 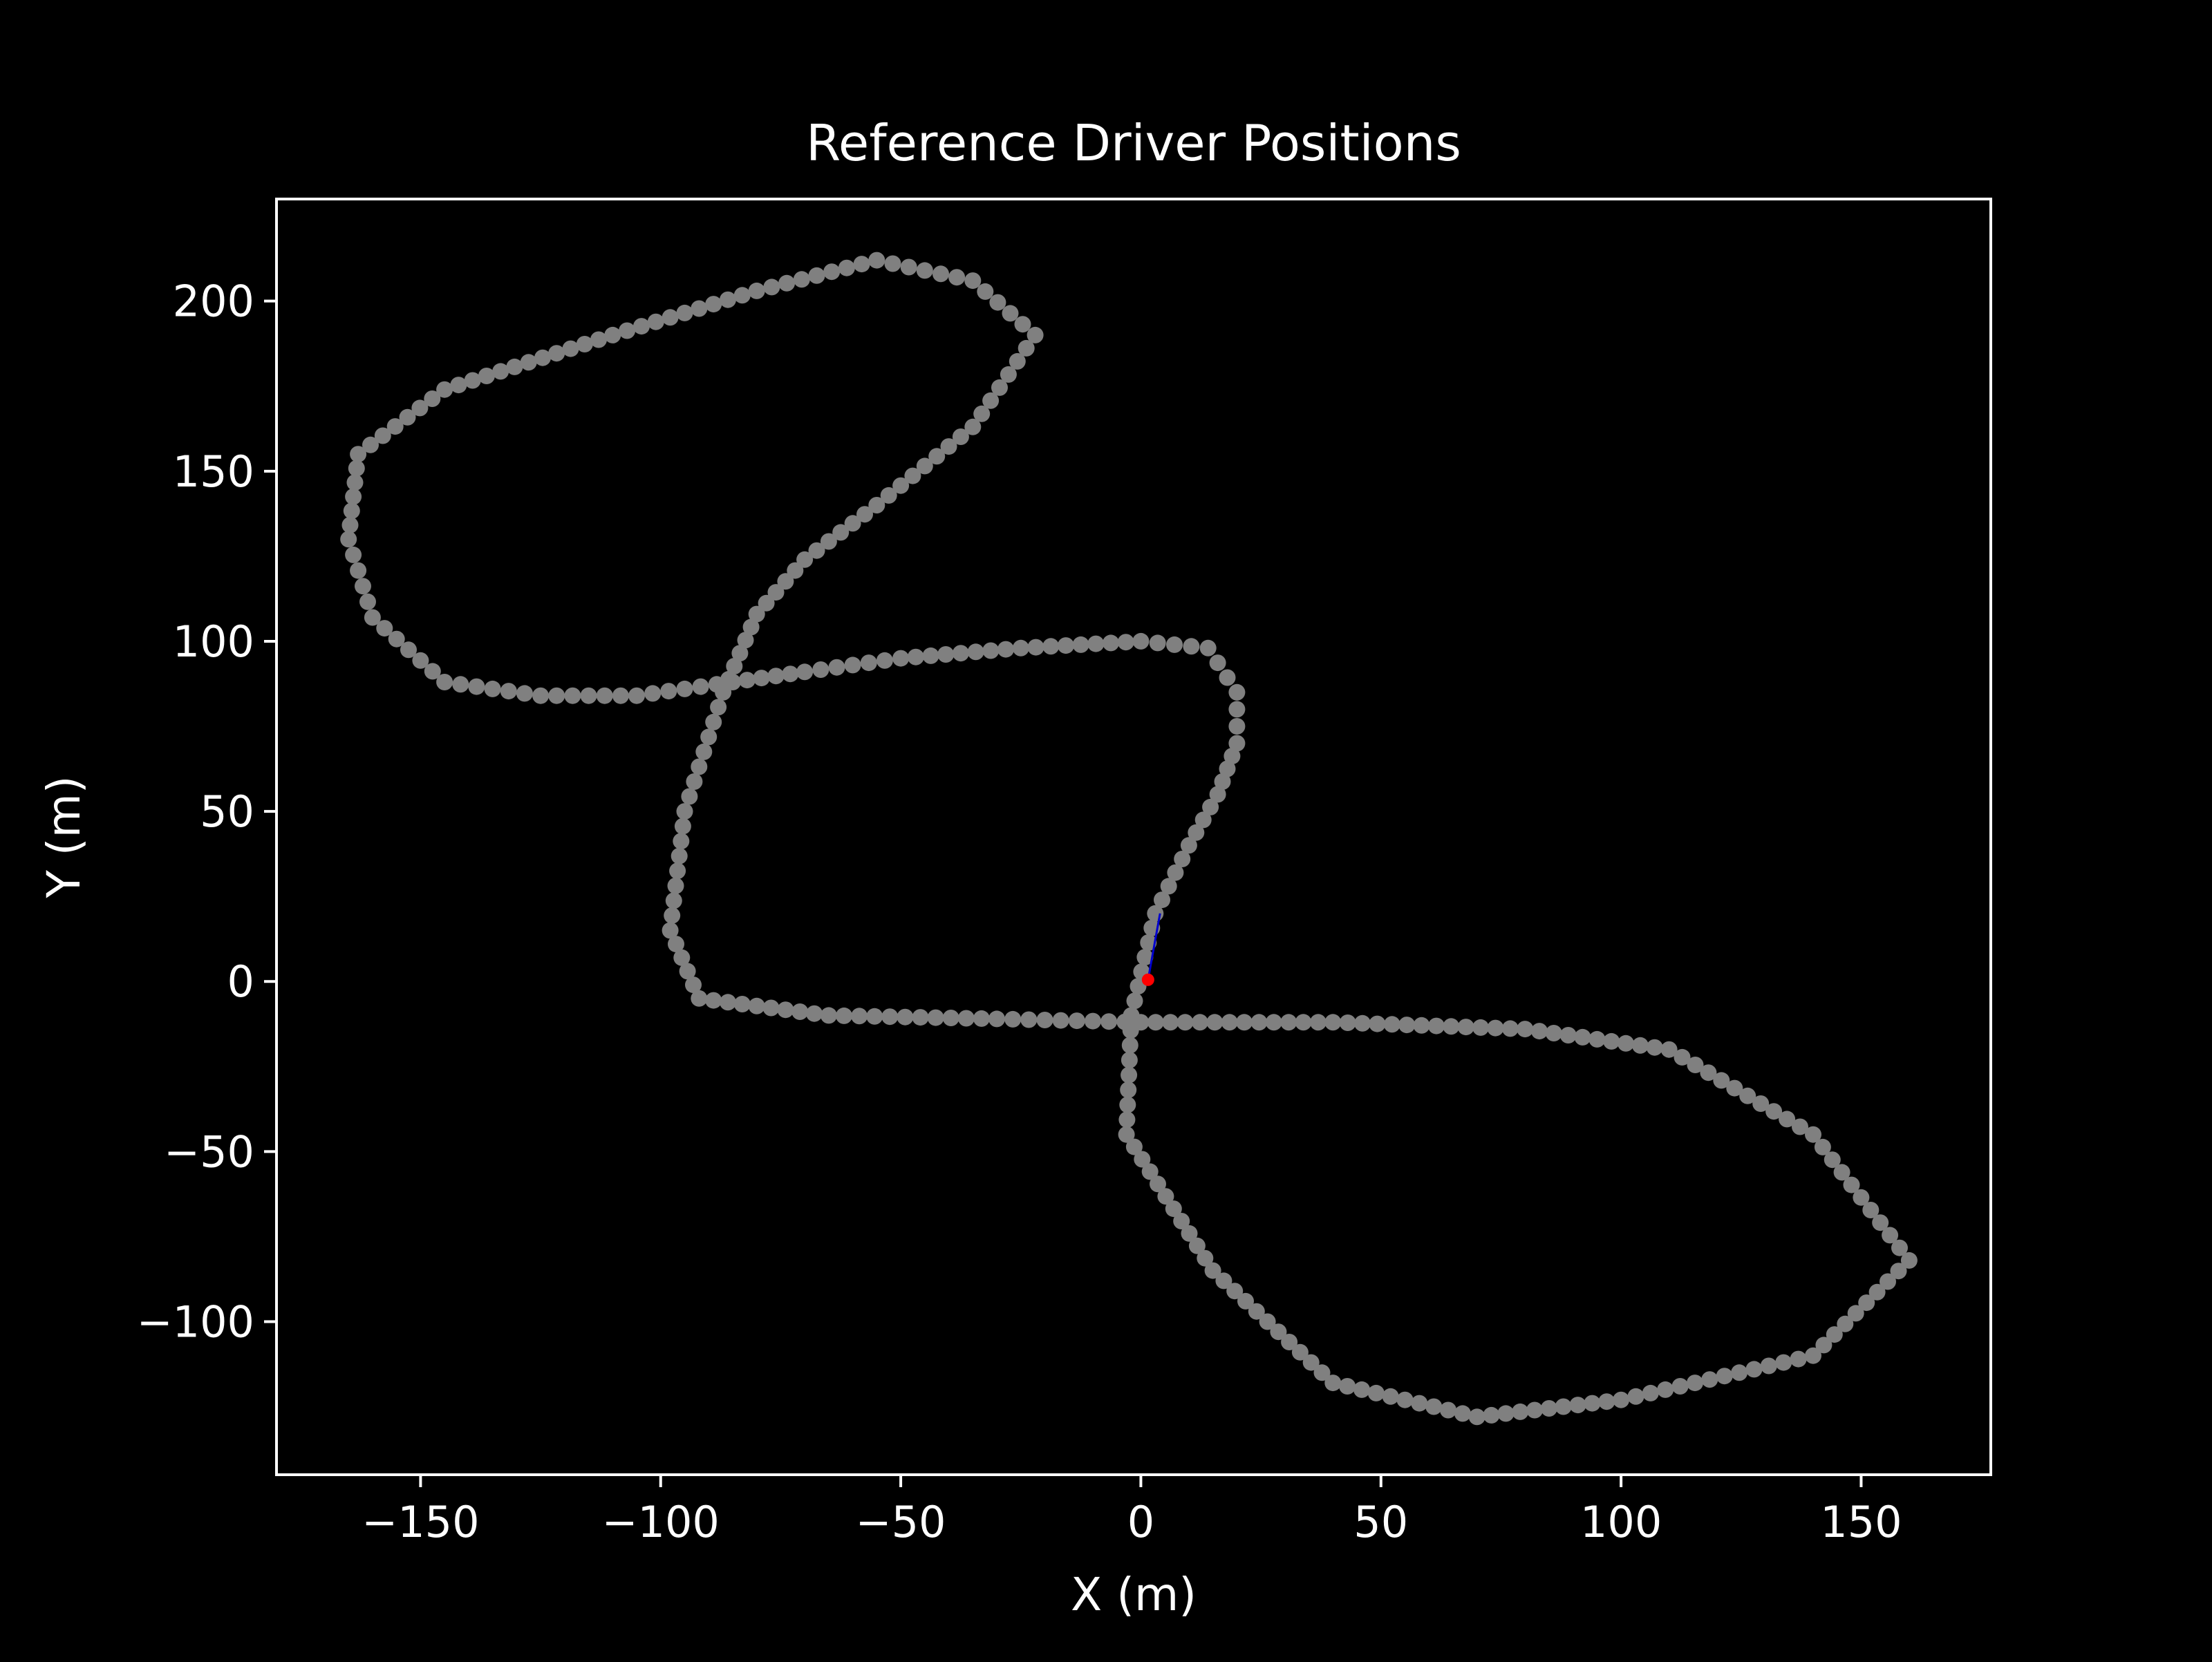 I want to click on y-tick-label: 0, so click(x=240, y=982).